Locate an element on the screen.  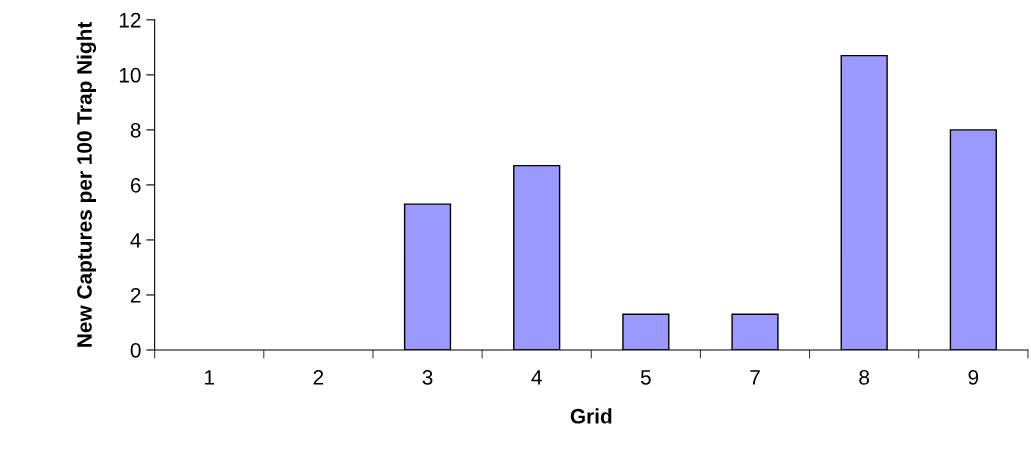
x-axis-title: Grid is located at coordinates (591, 416).